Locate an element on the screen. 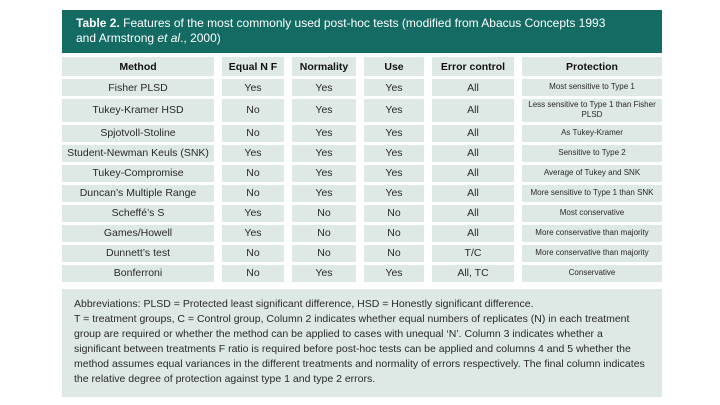 Image resolution: width=720 pixels, height=405 pixels. table-cell: Duncan’s Multiple Range is located at coordinates (138, 193).